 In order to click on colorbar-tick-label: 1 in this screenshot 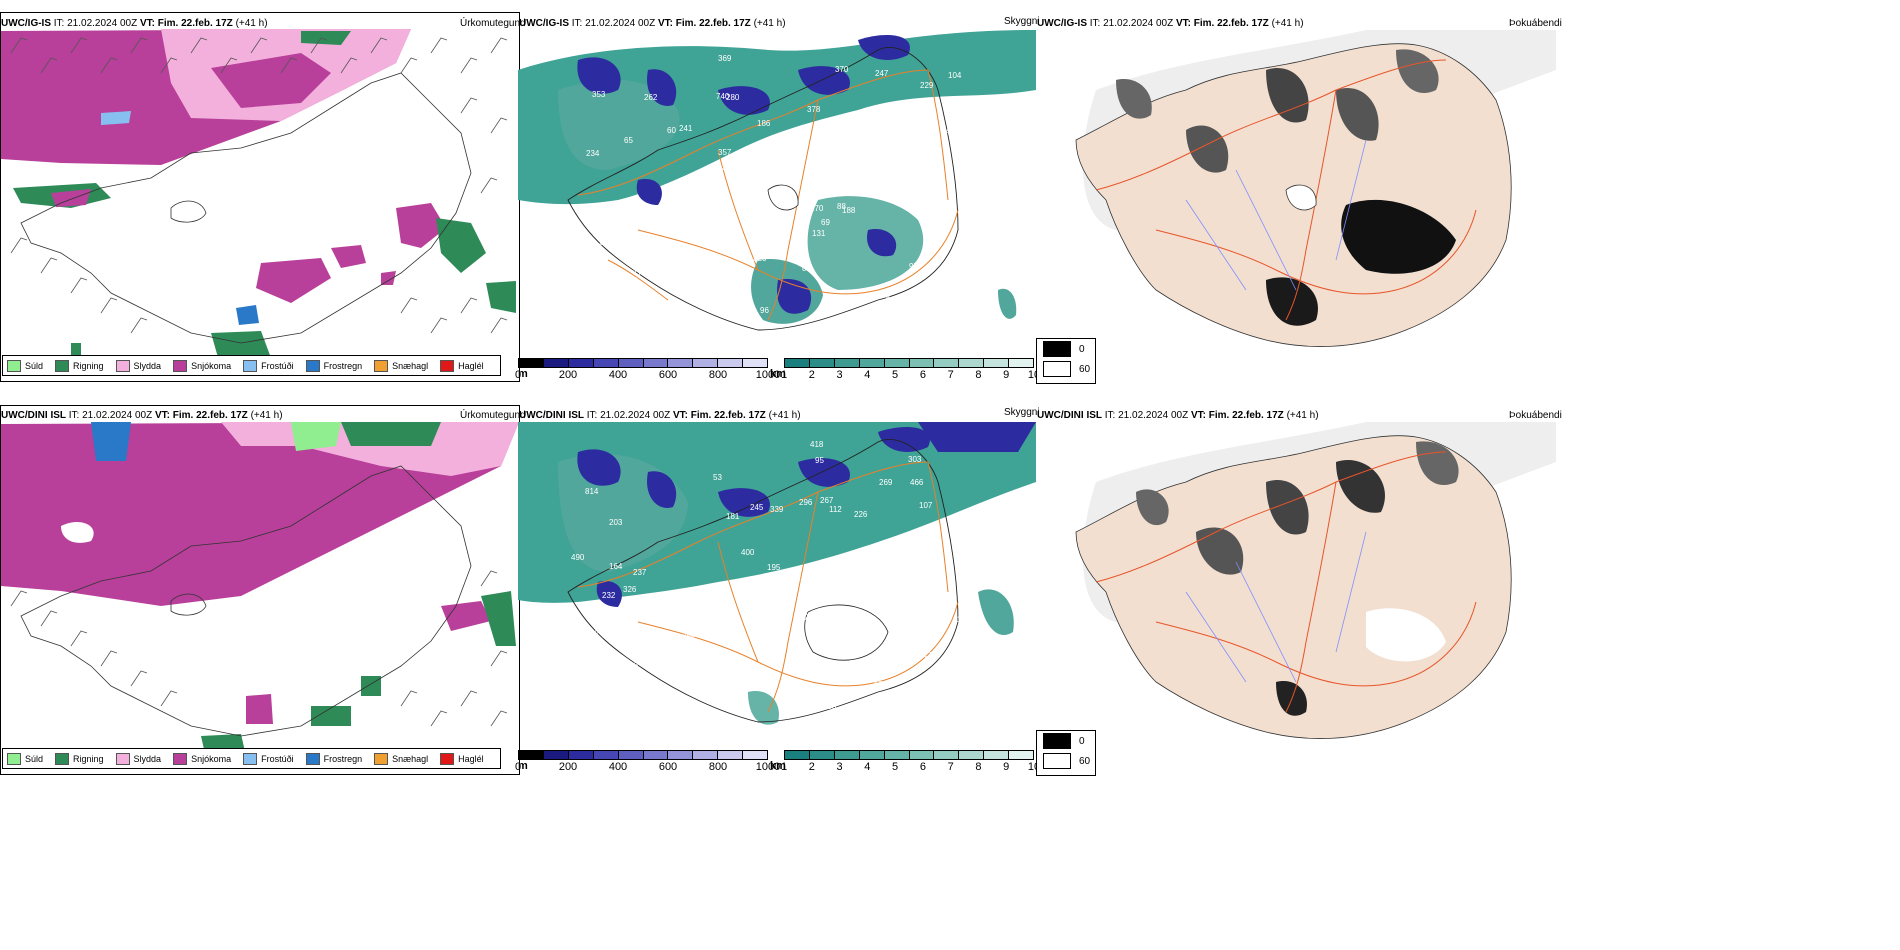, I will do `click(784, 767)`.